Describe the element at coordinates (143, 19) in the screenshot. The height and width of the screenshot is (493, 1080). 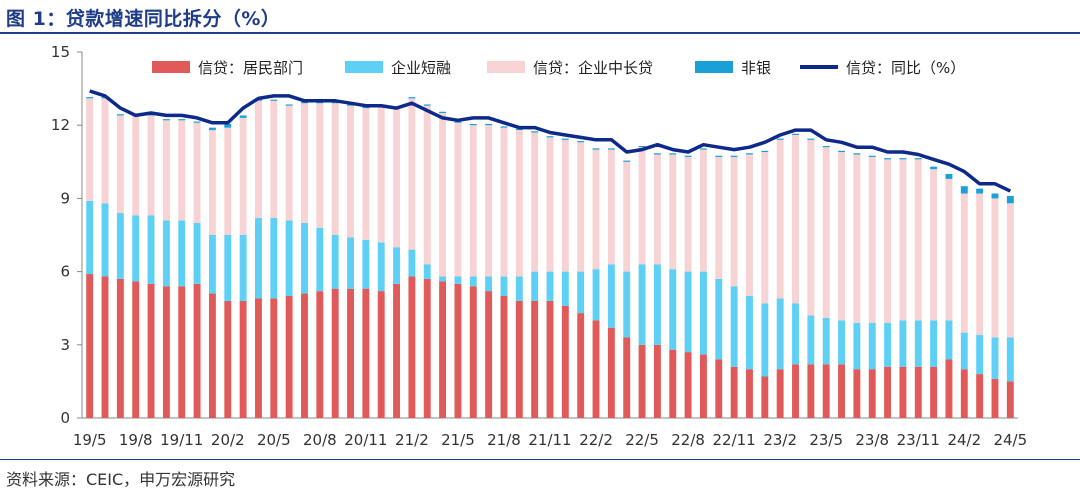
I see `figure-title: 图 1：贷款增速同比拆分（%）` at that location.